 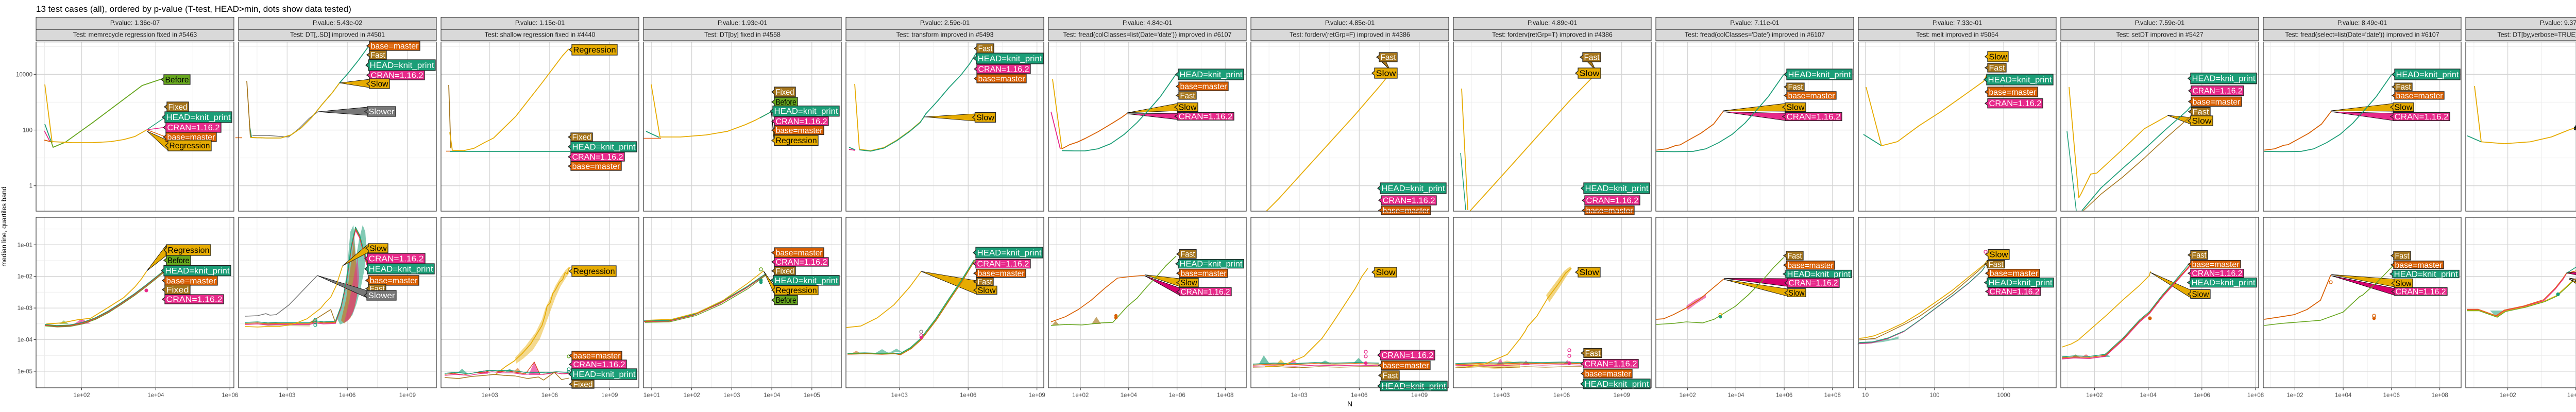 What do you see at coordinates (135, 24) in the screenshot?
I see `svg-text: P.value: 1.36e-07` at bounding box center [135, 24].